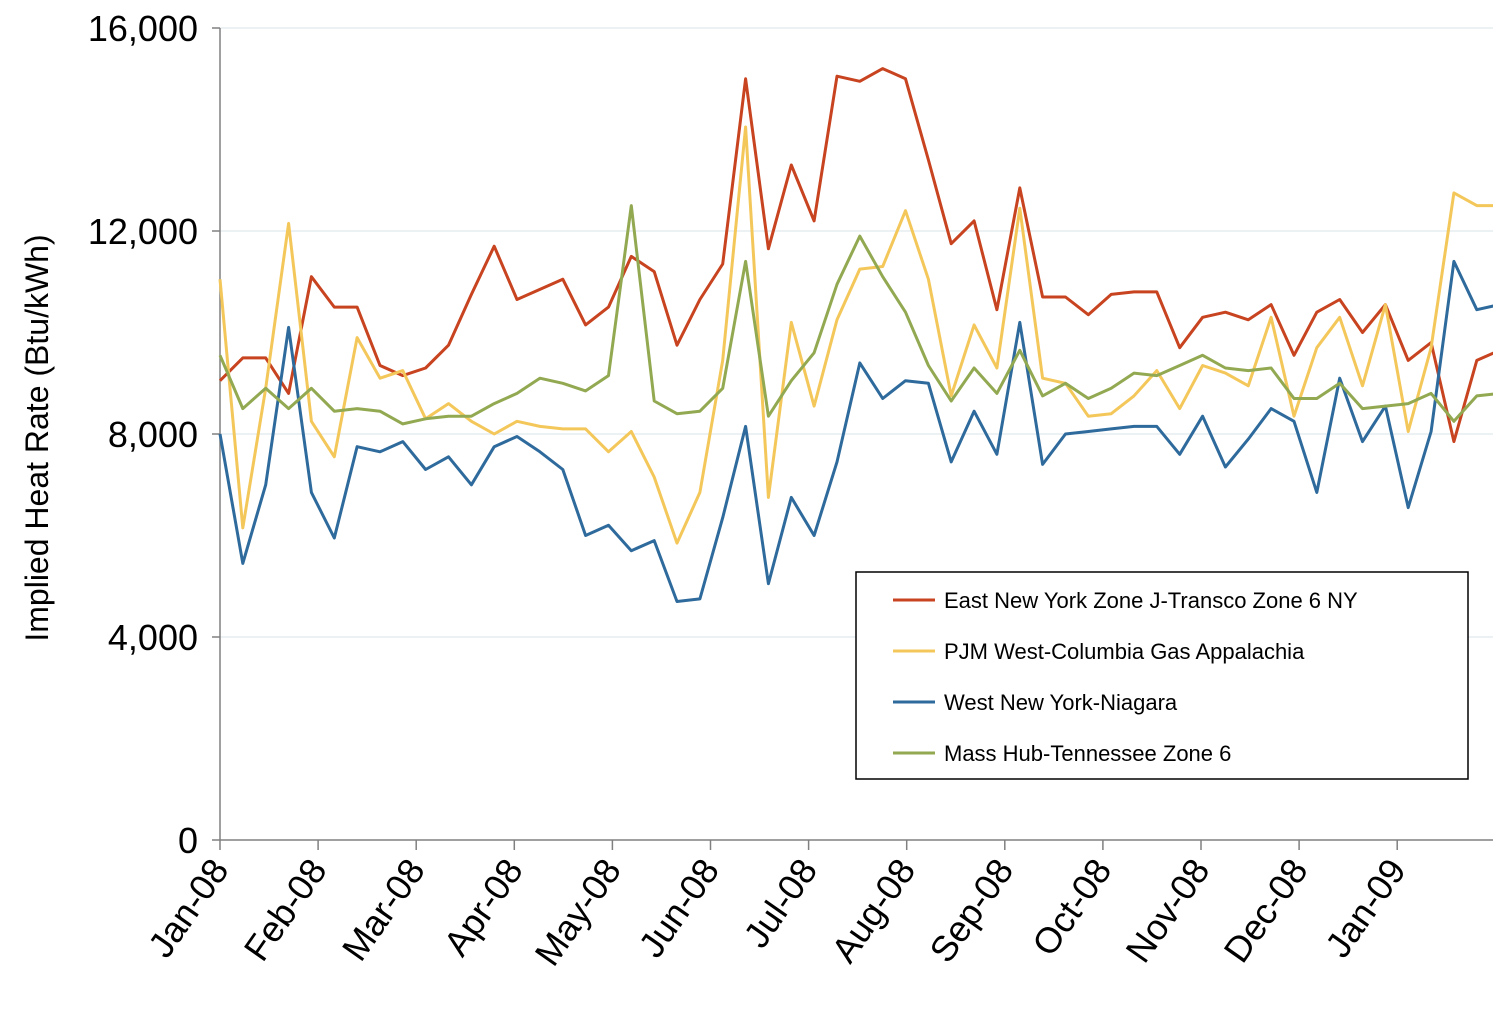  I want to click on x-tick-label: Apr-08, so click(483, 907).